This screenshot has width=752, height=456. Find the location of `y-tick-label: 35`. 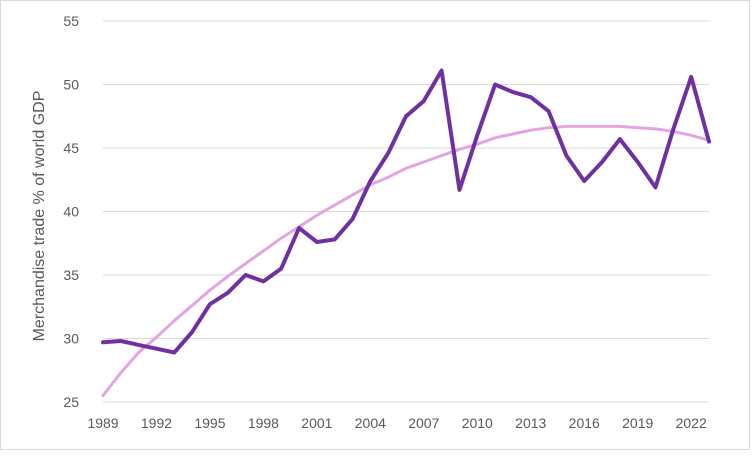

y-tick-label: 35 is located at coordinates (71, 275).